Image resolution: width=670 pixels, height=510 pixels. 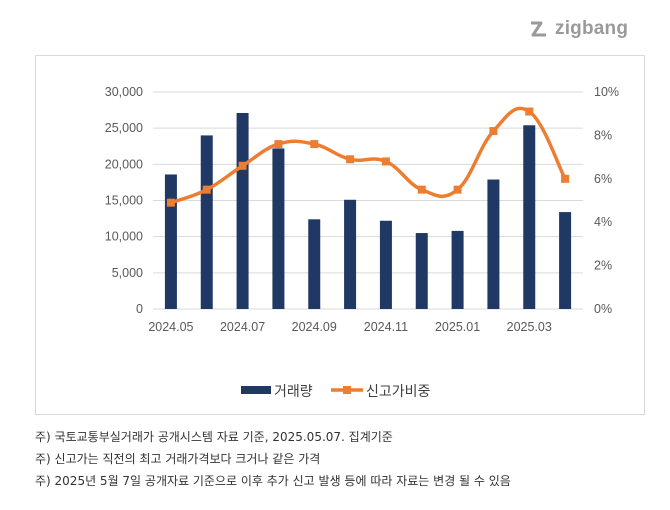 What do you see at coordinates (368, 155) in the screenshot?
I see `line-신고가비중` at bounding box center [368, 155].